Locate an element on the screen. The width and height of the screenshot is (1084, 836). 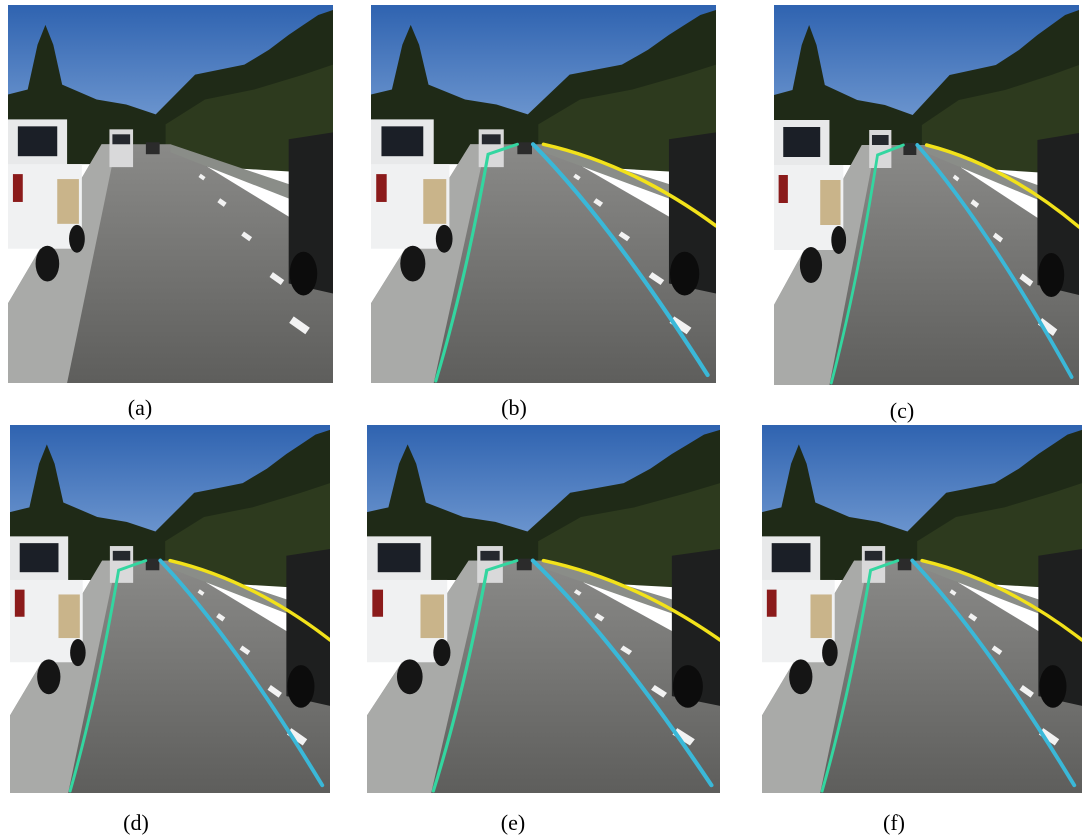
panel-e is located at coordinates (543, 609).